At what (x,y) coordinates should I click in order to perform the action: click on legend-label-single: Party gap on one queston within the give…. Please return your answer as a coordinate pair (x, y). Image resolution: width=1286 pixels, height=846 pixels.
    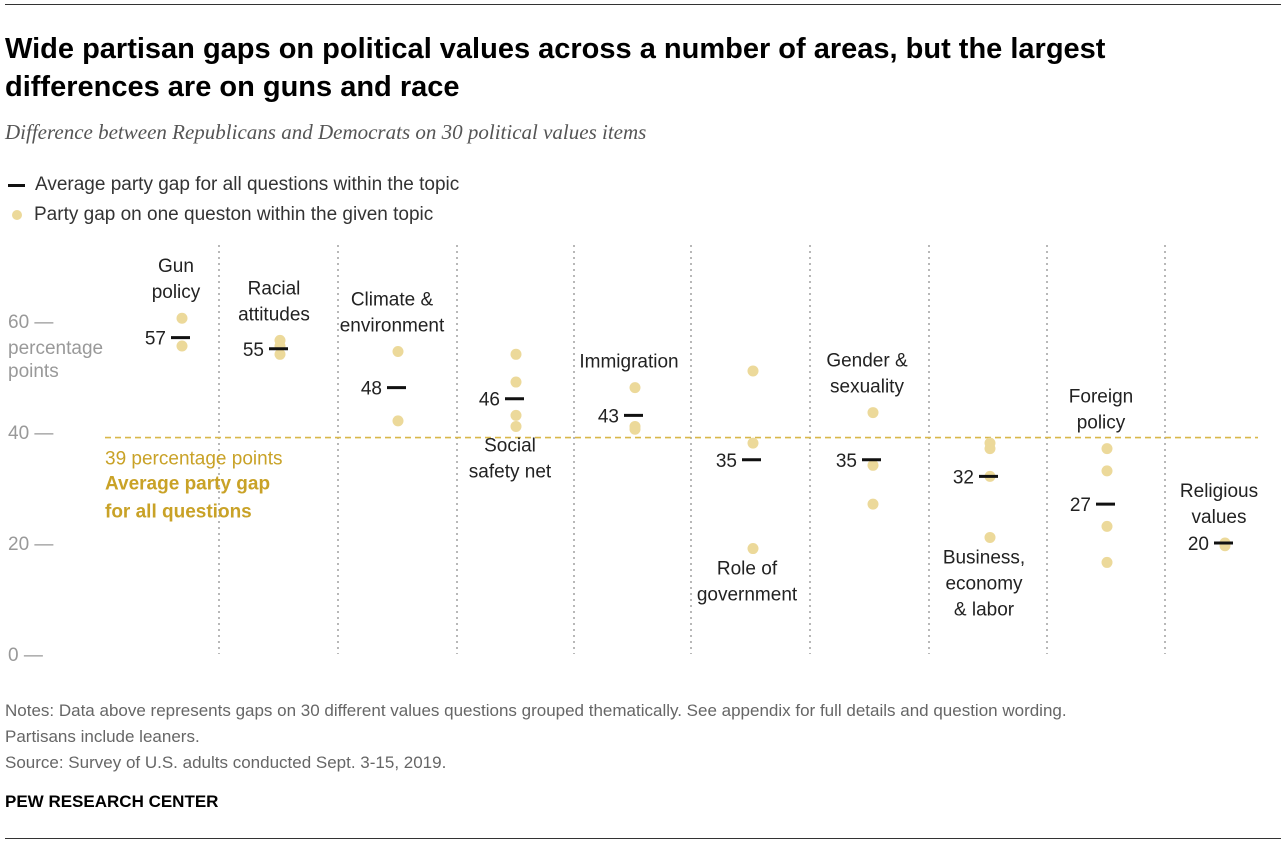
    Looking at the image, I should click on (234, 214).